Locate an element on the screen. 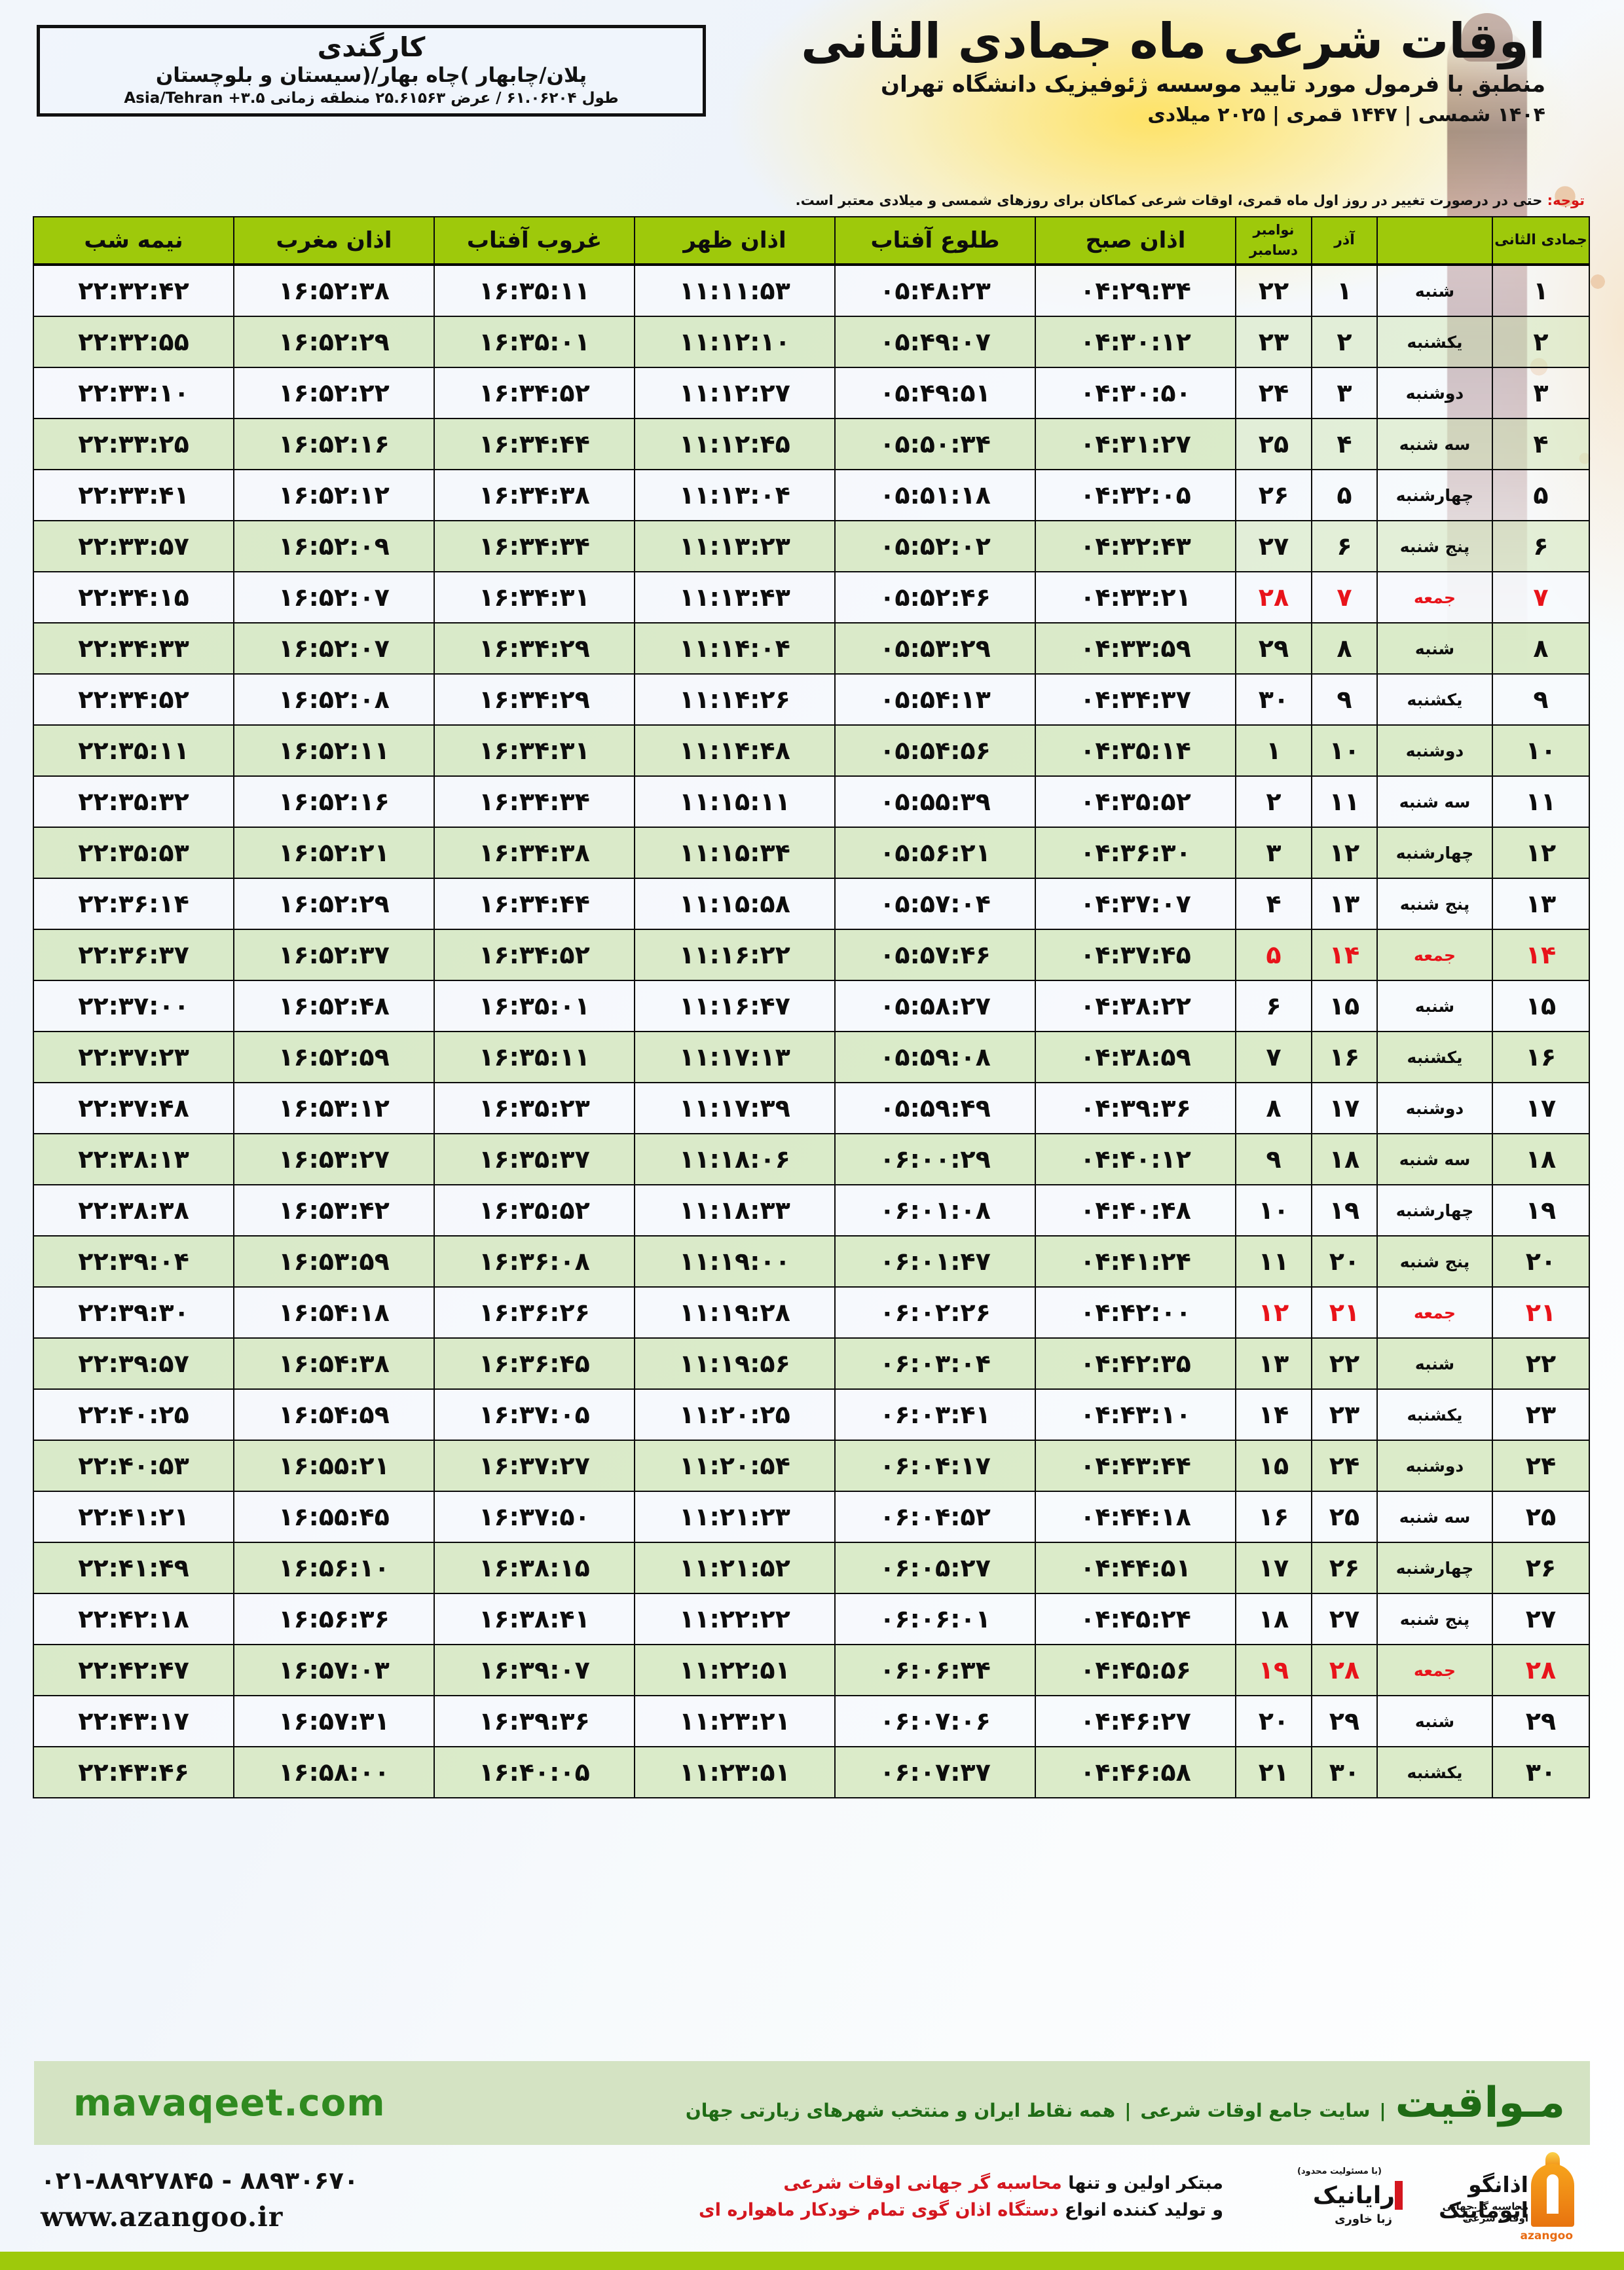 The width and height of the screenshot is (1624, 2270). cell-sunset: ۱۶:۳۴:۳۴ is located at coordinates (534, 546).